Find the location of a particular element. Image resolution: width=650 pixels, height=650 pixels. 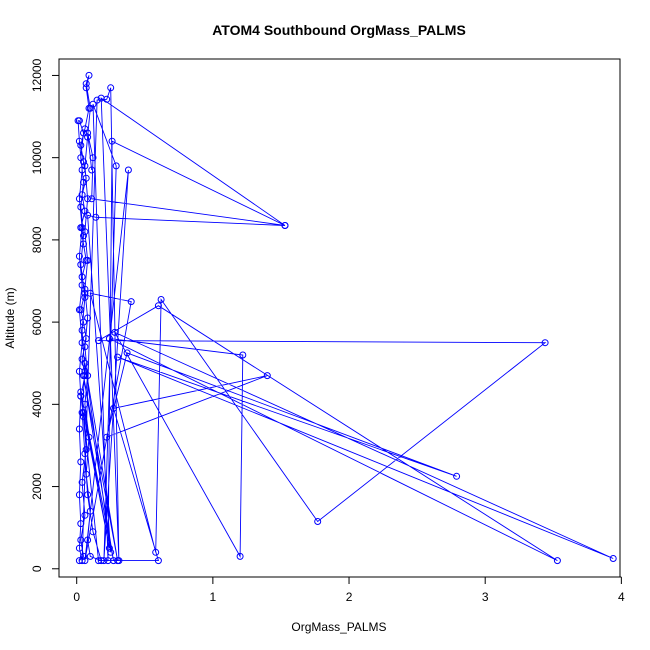

x-tick-label: 3 is located at coordinates (485, 597).